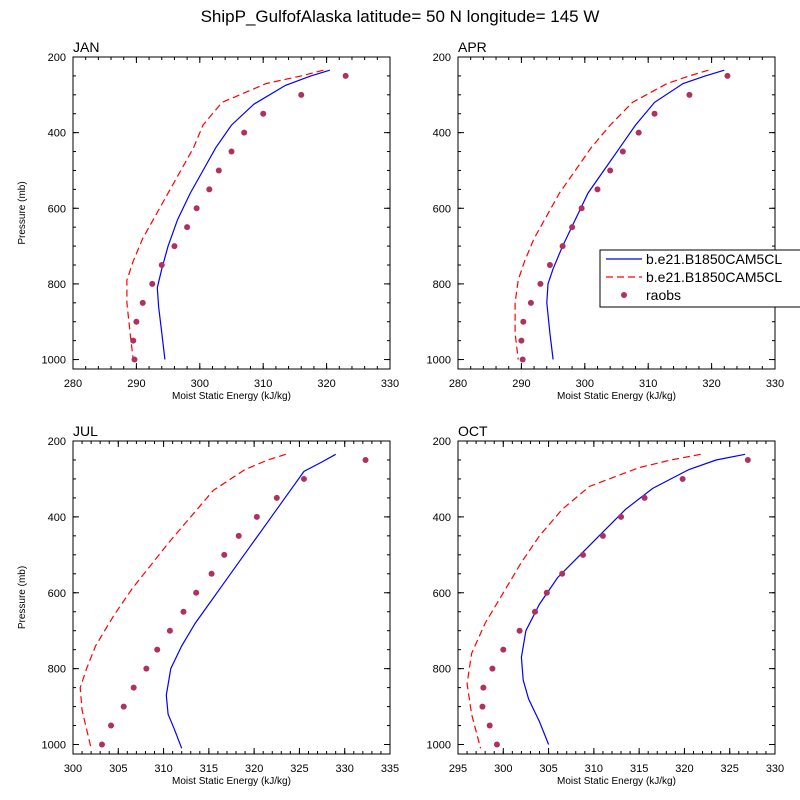 The image size is (800, 800). What do you see at coordinates (624, 295) in the screenshot?
I see `legend-marker-raobs` at bounding box center [624, 295].